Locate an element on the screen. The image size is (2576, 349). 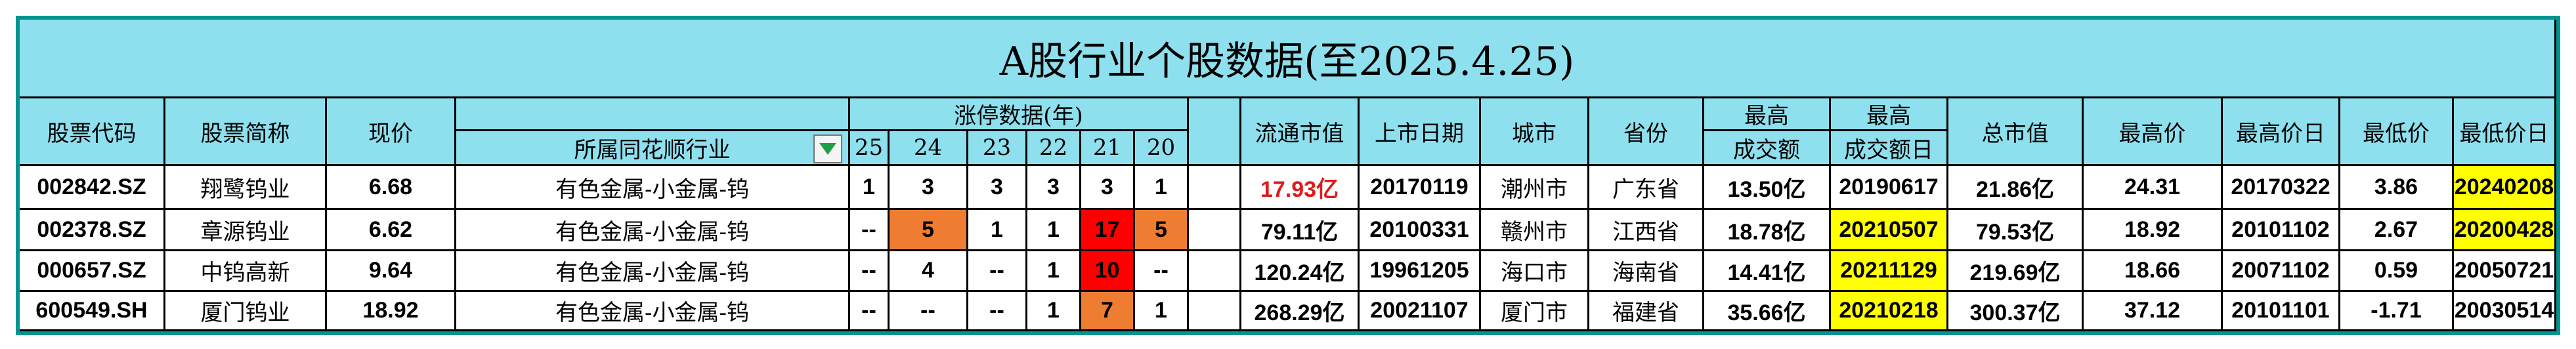
header-high-price: 最高价 is located at coordinates (2153, 132).